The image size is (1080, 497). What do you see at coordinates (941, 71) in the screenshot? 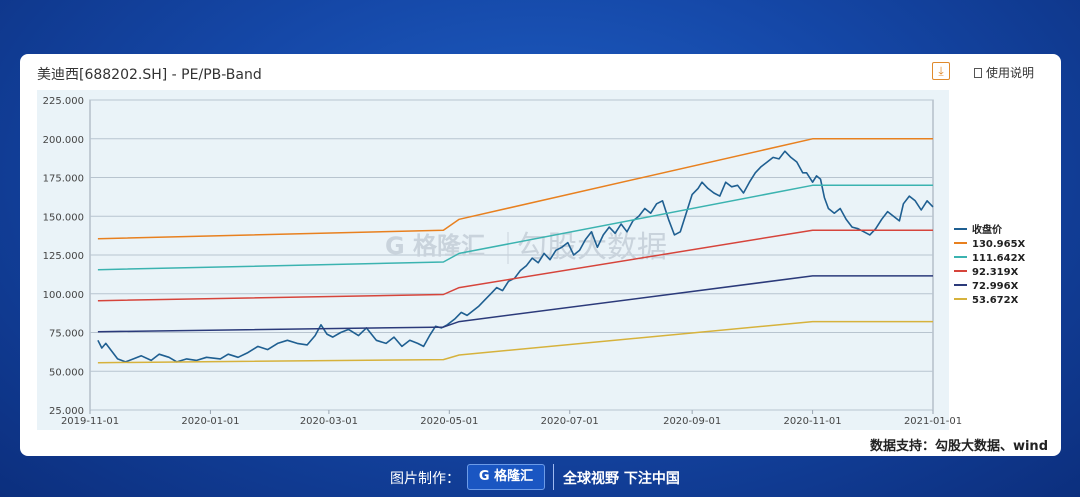
I see `download-icon: ⤓` at bounding box center [941, 71].